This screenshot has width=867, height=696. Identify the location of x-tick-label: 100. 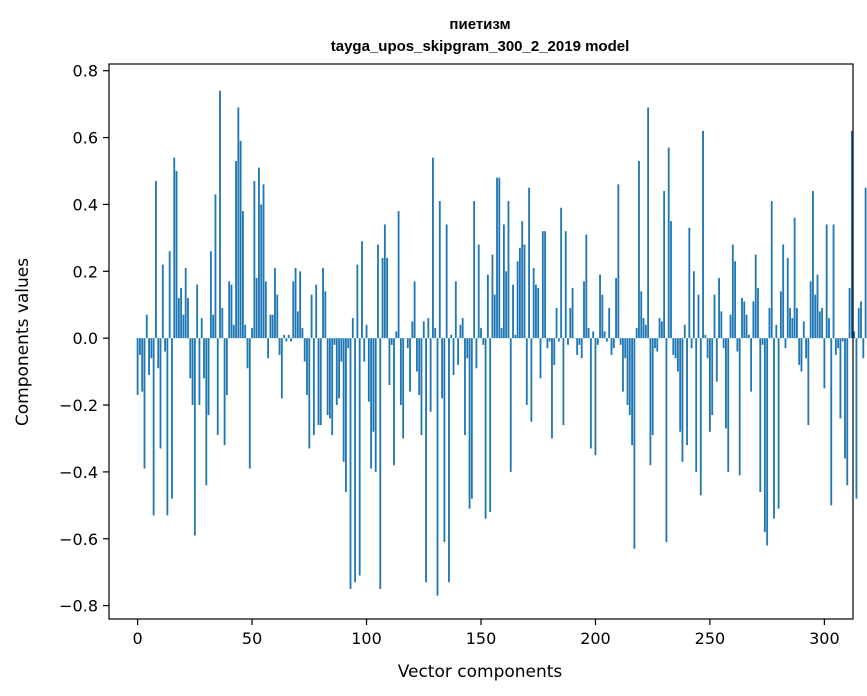
(366, 638).